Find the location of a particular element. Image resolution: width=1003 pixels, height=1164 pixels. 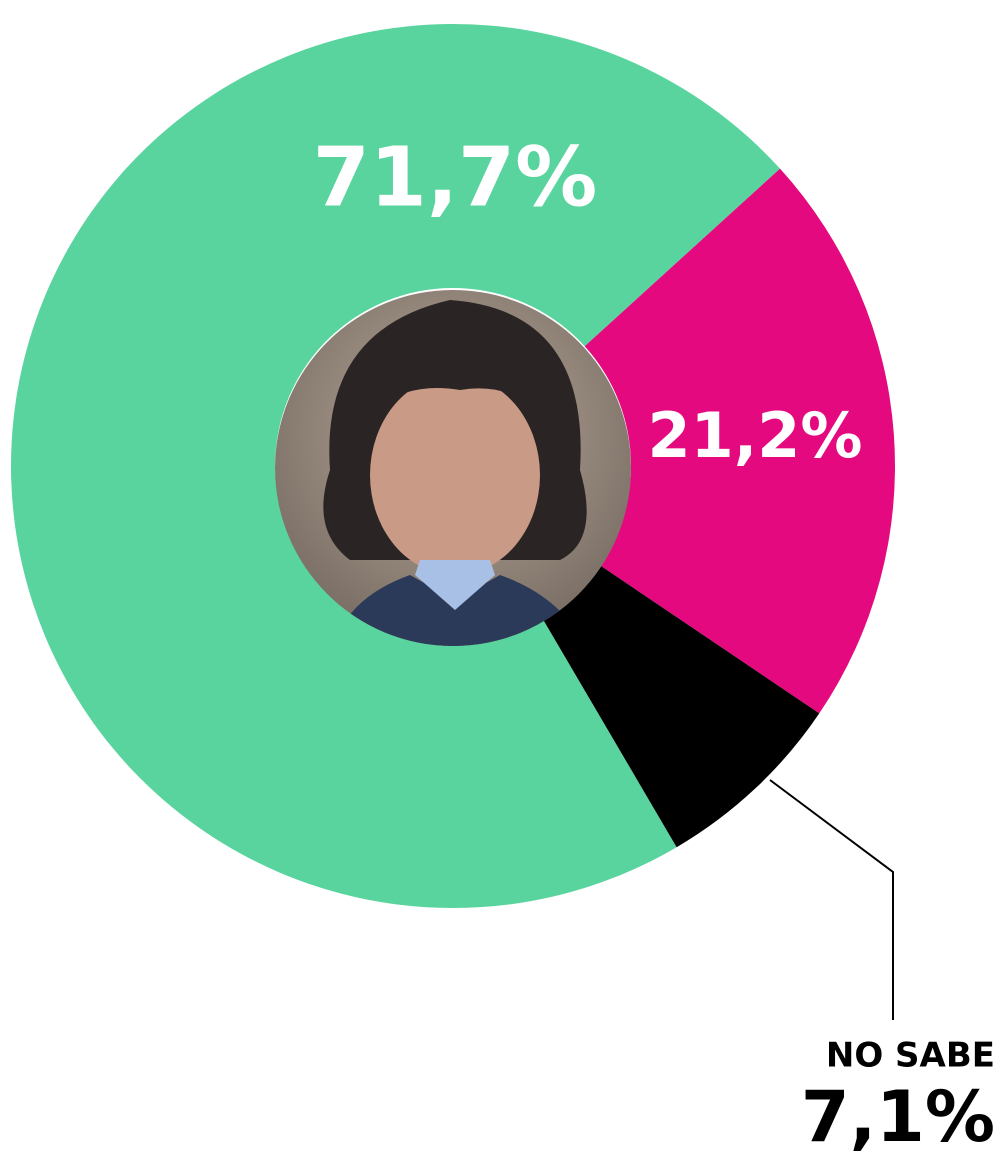

leader-line is located at coordinates (831, 899).